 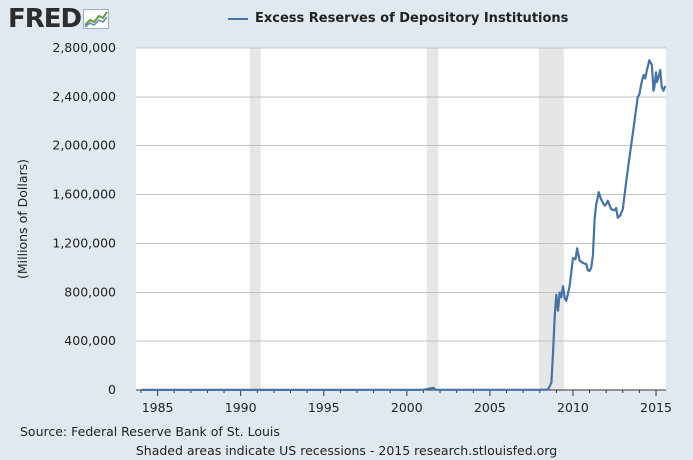 I want to click on x-tick-label-3: 2000, so click(x=407, y=407).